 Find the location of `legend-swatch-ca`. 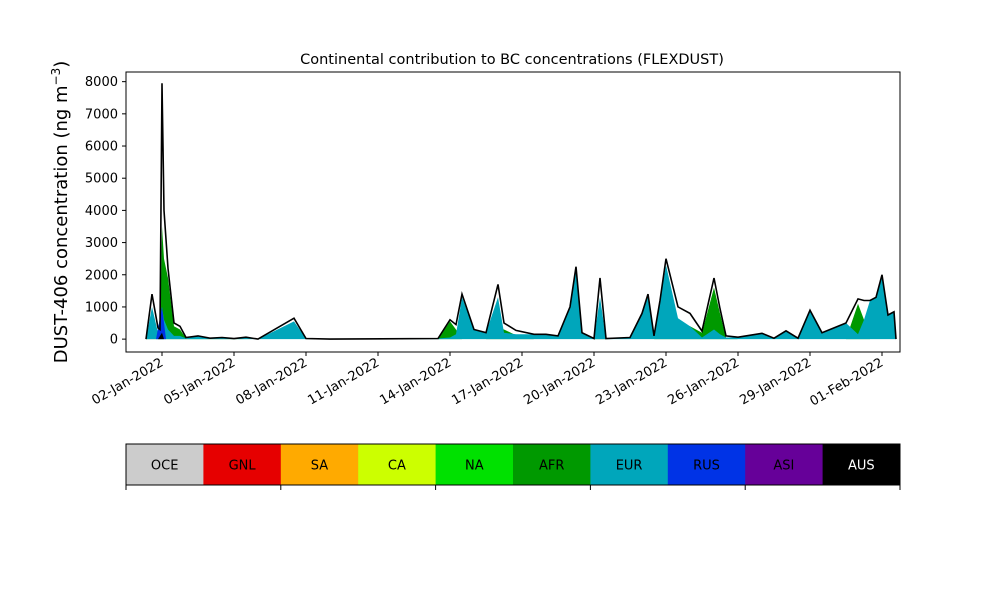

legend-swatch-ca is located at coordinates (397, 464).